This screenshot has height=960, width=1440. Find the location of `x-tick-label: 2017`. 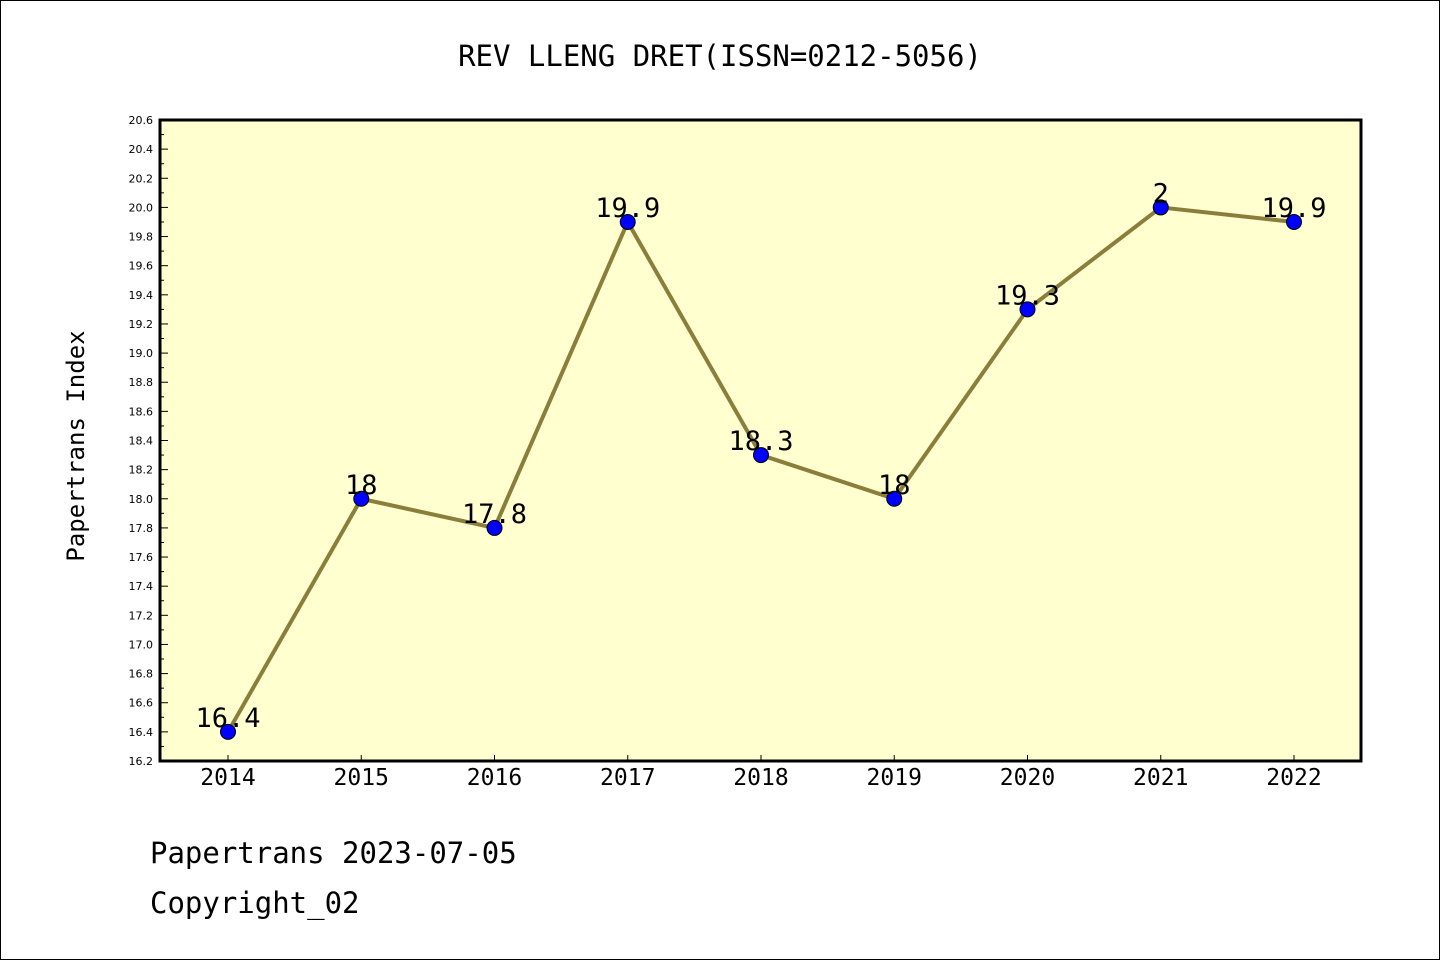

x-tick-label: 2017 is located at coordinates (627, 778).